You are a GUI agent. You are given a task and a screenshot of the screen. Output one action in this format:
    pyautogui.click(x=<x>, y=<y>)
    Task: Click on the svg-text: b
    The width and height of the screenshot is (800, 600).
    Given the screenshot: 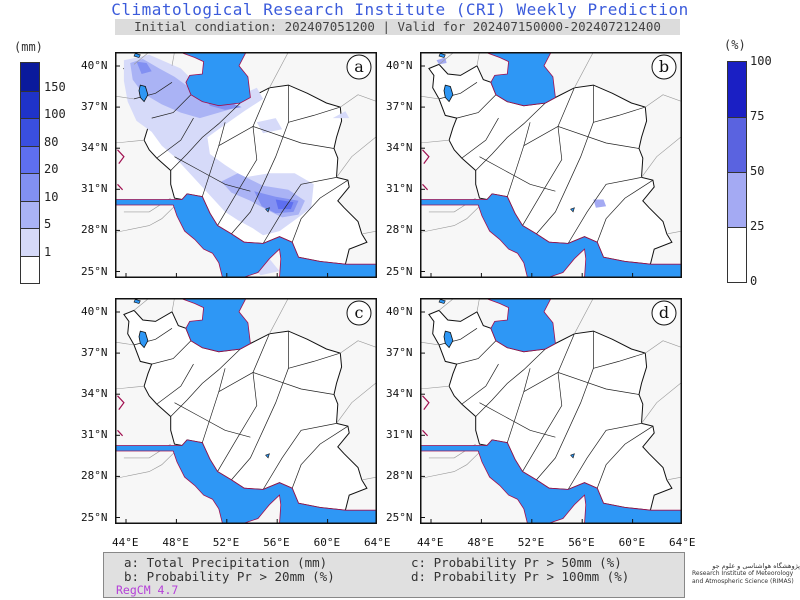 What is the action you would take?
    pyautogui.click(x=664, y=66)
    